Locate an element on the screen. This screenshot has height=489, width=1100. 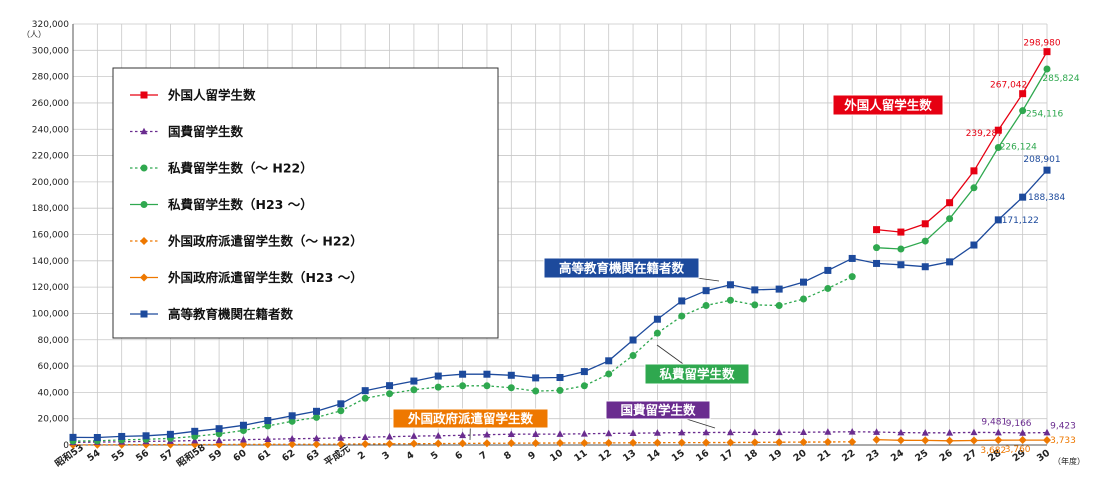
y-tick-label: 0 is located at coordinates (66, 446).